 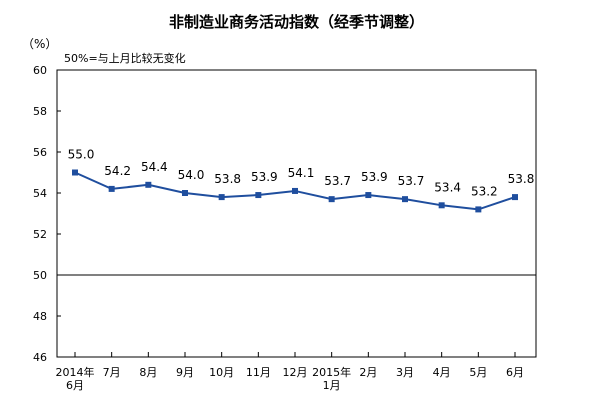 What do you see at coordinates (332, 385) in the screenshot?
I see `x-tick-label: 1月` at bounding box center [332, 385].